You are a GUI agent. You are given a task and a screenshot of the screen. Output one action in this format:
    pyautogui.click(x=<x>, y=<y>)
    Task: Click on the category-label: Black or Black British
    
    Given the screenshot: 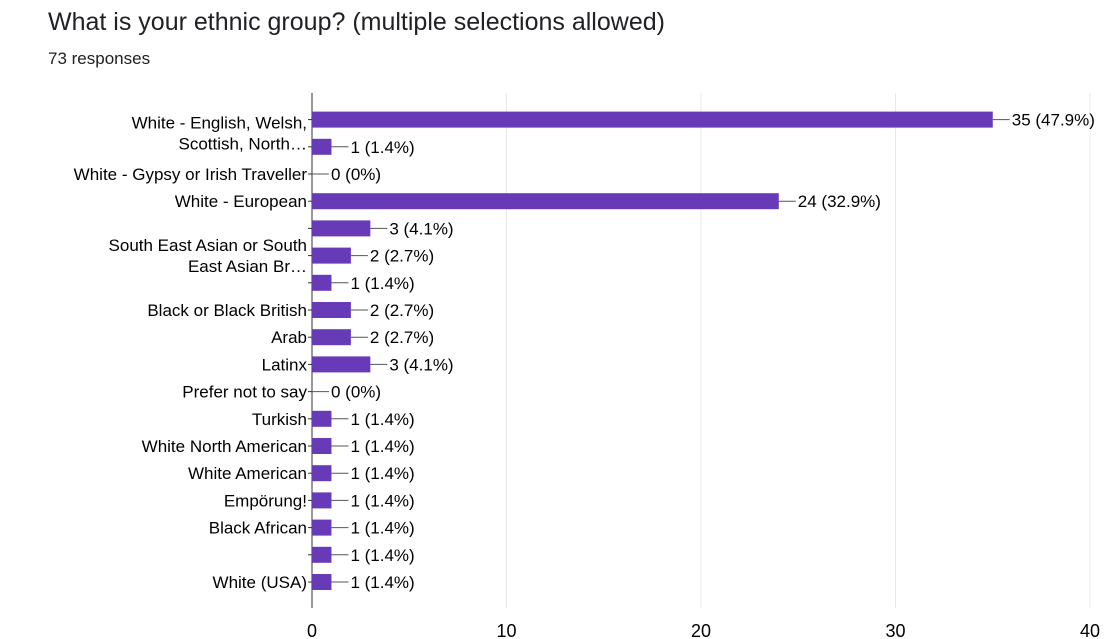 What is the action you would take?
    pyautogui.click(x=227, y=310)
    